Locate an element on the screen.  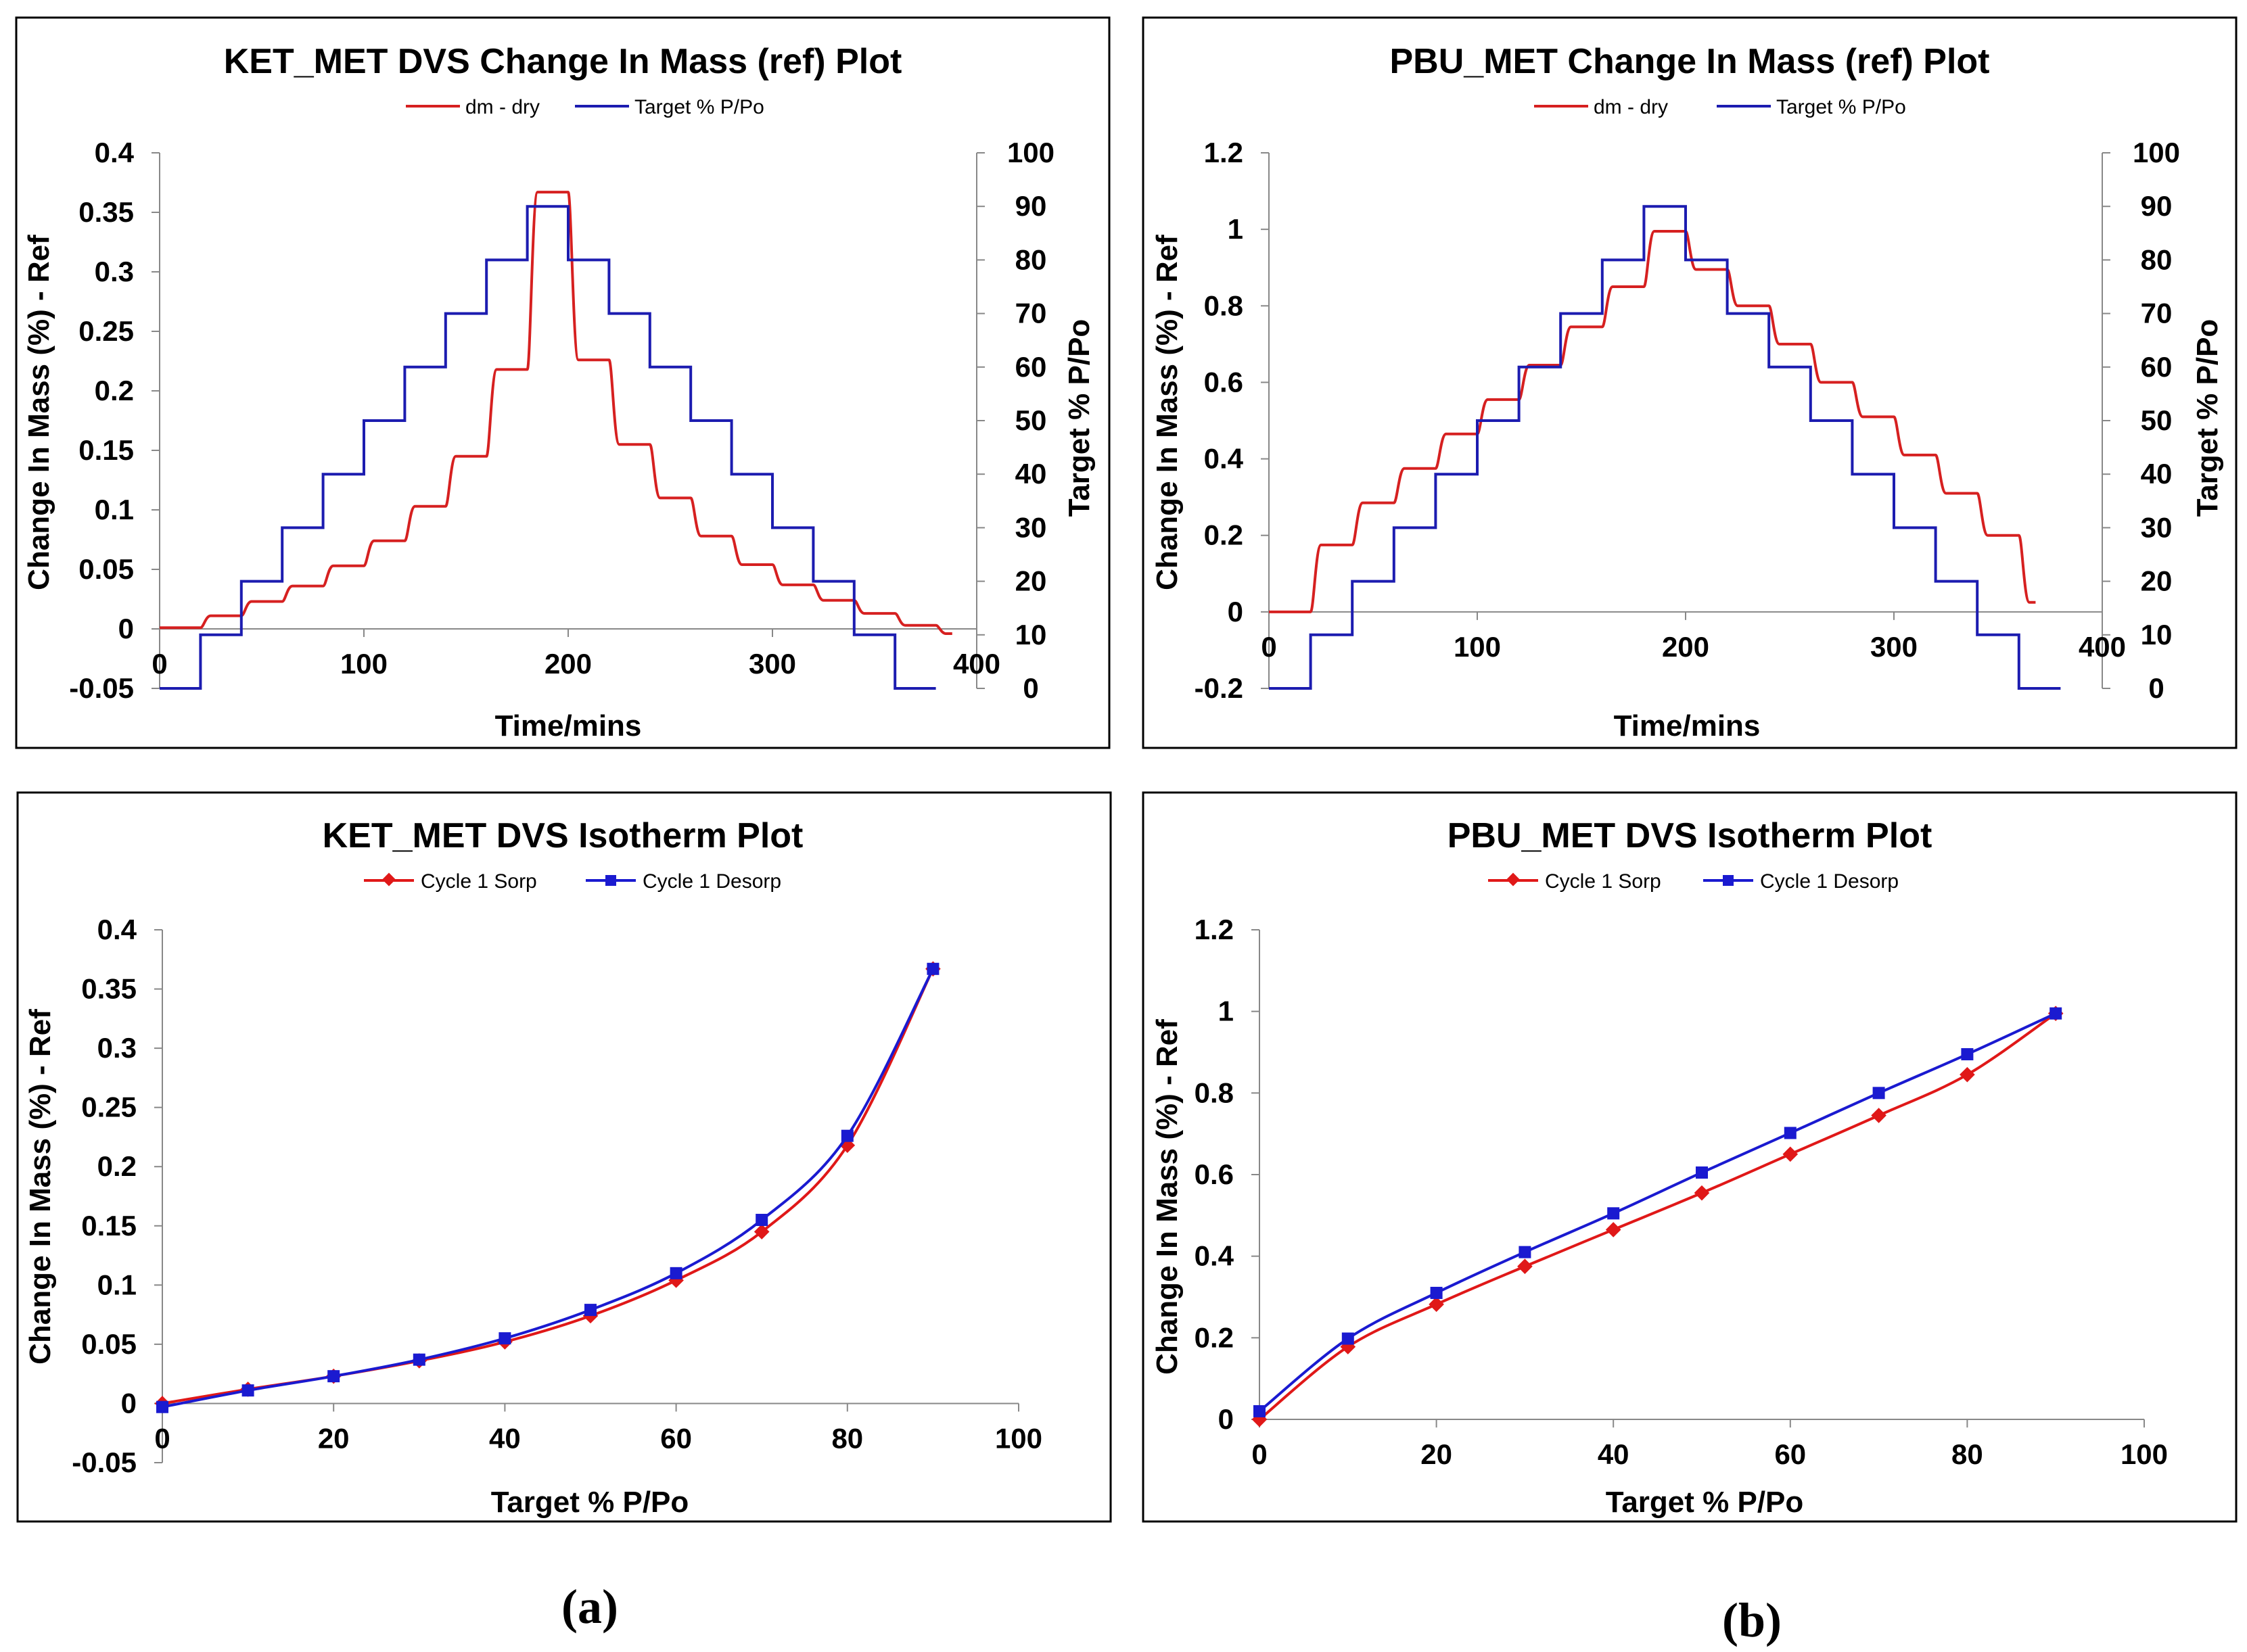
panel-label-b: (b) is located at coordinates (1752, 1620).